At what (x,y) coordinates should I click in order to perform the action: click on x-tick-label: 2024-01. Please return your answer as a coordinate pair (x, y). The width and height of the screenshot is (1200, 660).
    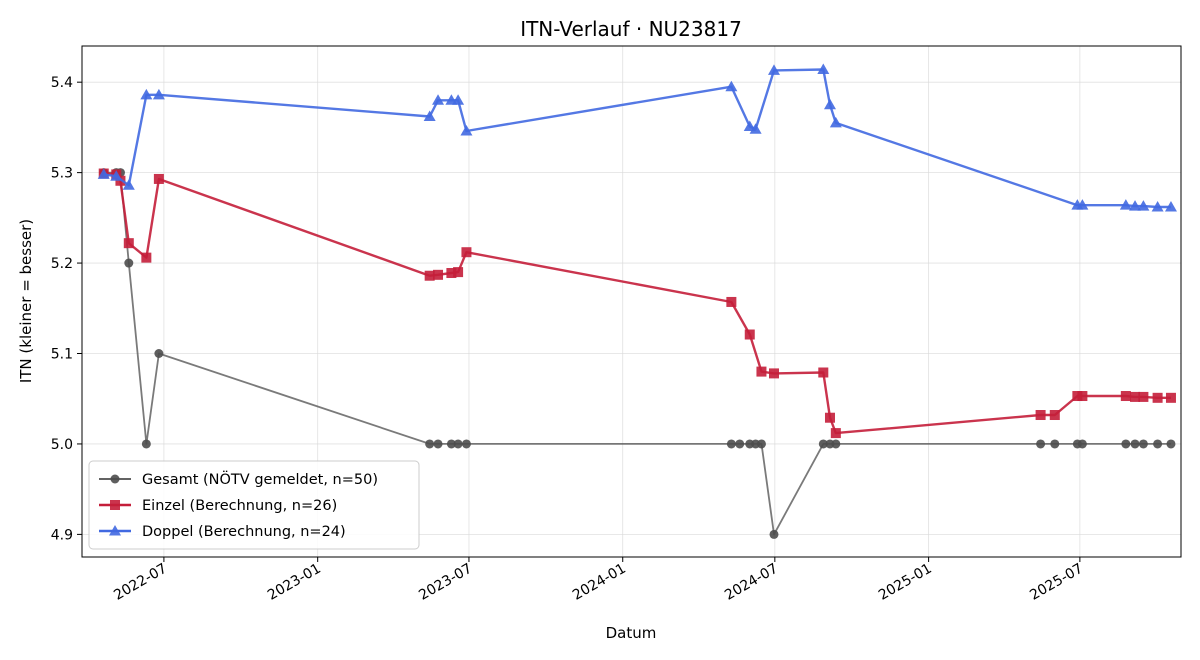
    Looking at the image, I should click on (599, 582).